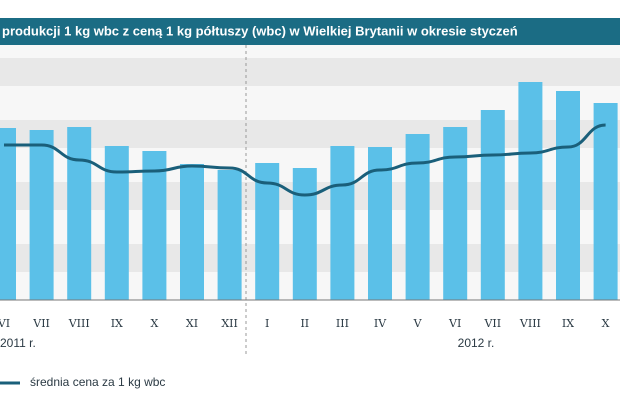 Image resolution: width=620 pixels, height=413 pixels. Describe the element at coordinates (418, 323) in the screenshot. I see `x-tick-label: V` at that location.